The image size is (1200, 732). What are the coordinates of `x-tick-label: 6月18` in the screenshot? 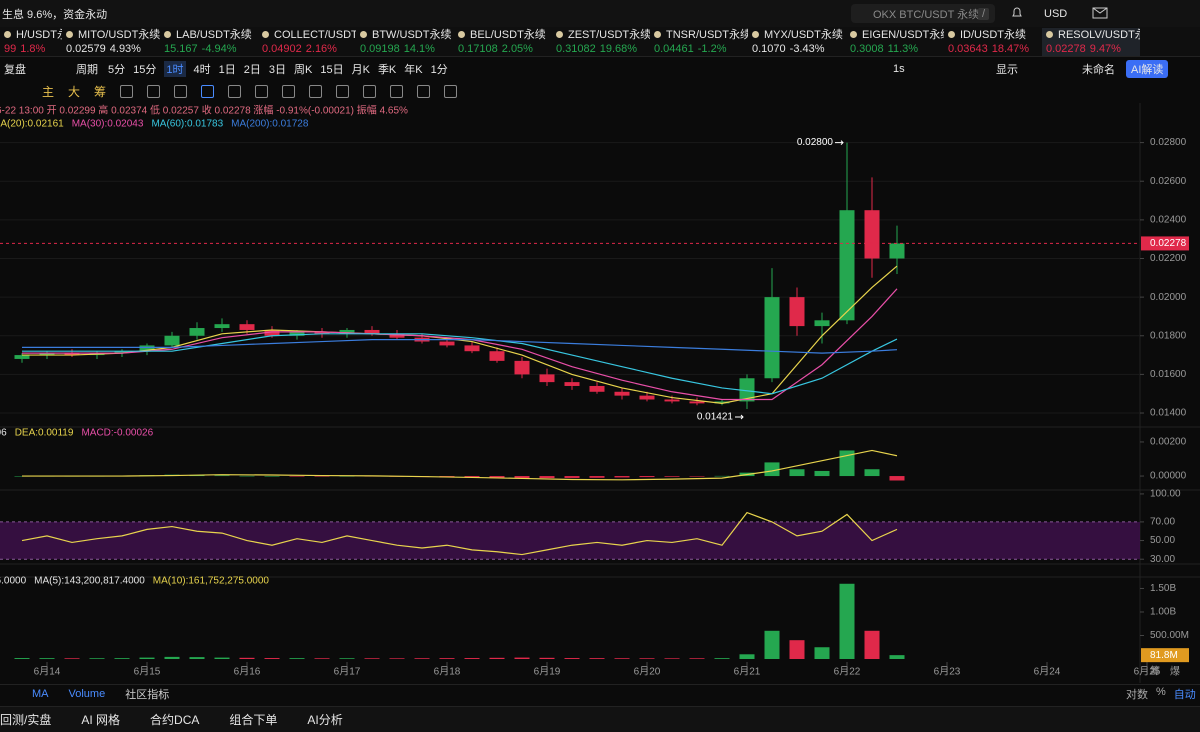 It's located at (447, 672).